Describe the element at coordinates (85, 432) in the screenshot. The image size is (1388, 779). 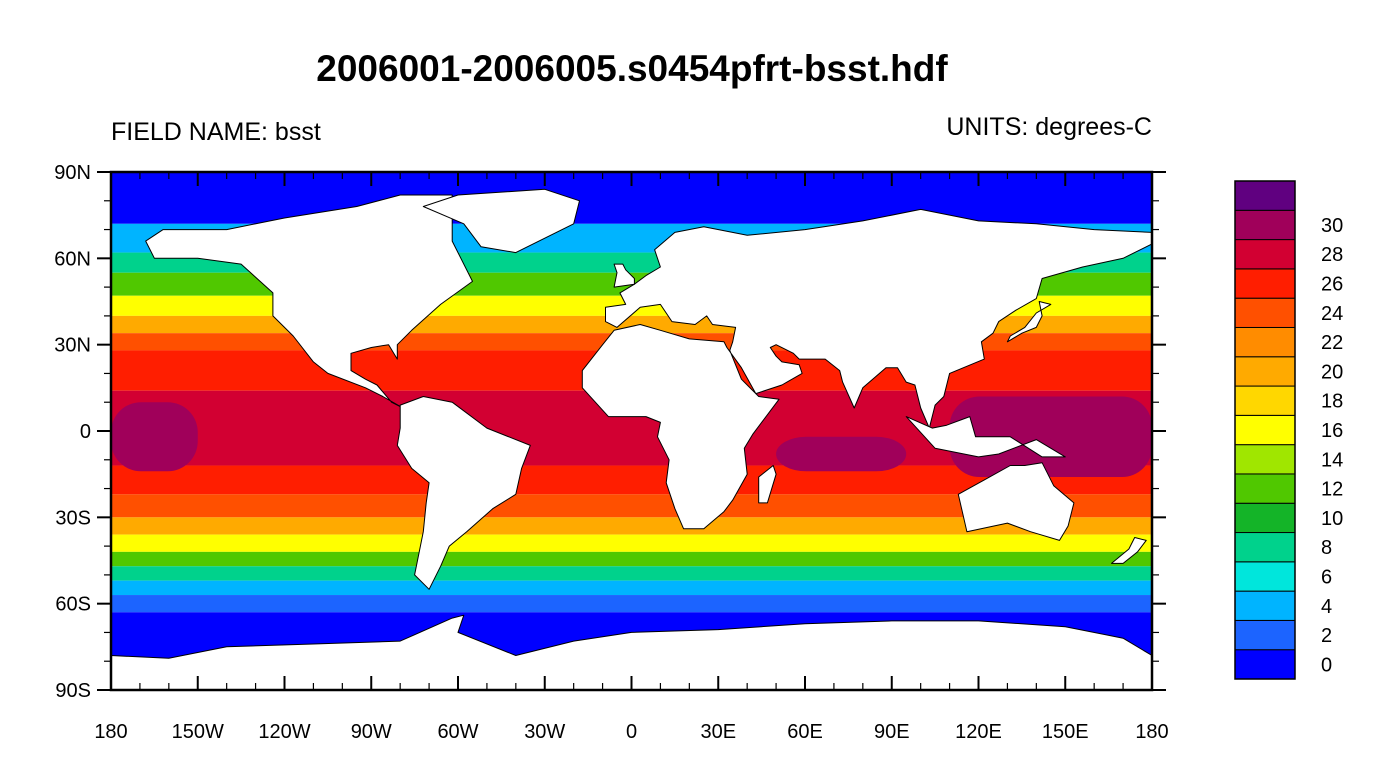
I see `y-tick-label: 0` at that location.